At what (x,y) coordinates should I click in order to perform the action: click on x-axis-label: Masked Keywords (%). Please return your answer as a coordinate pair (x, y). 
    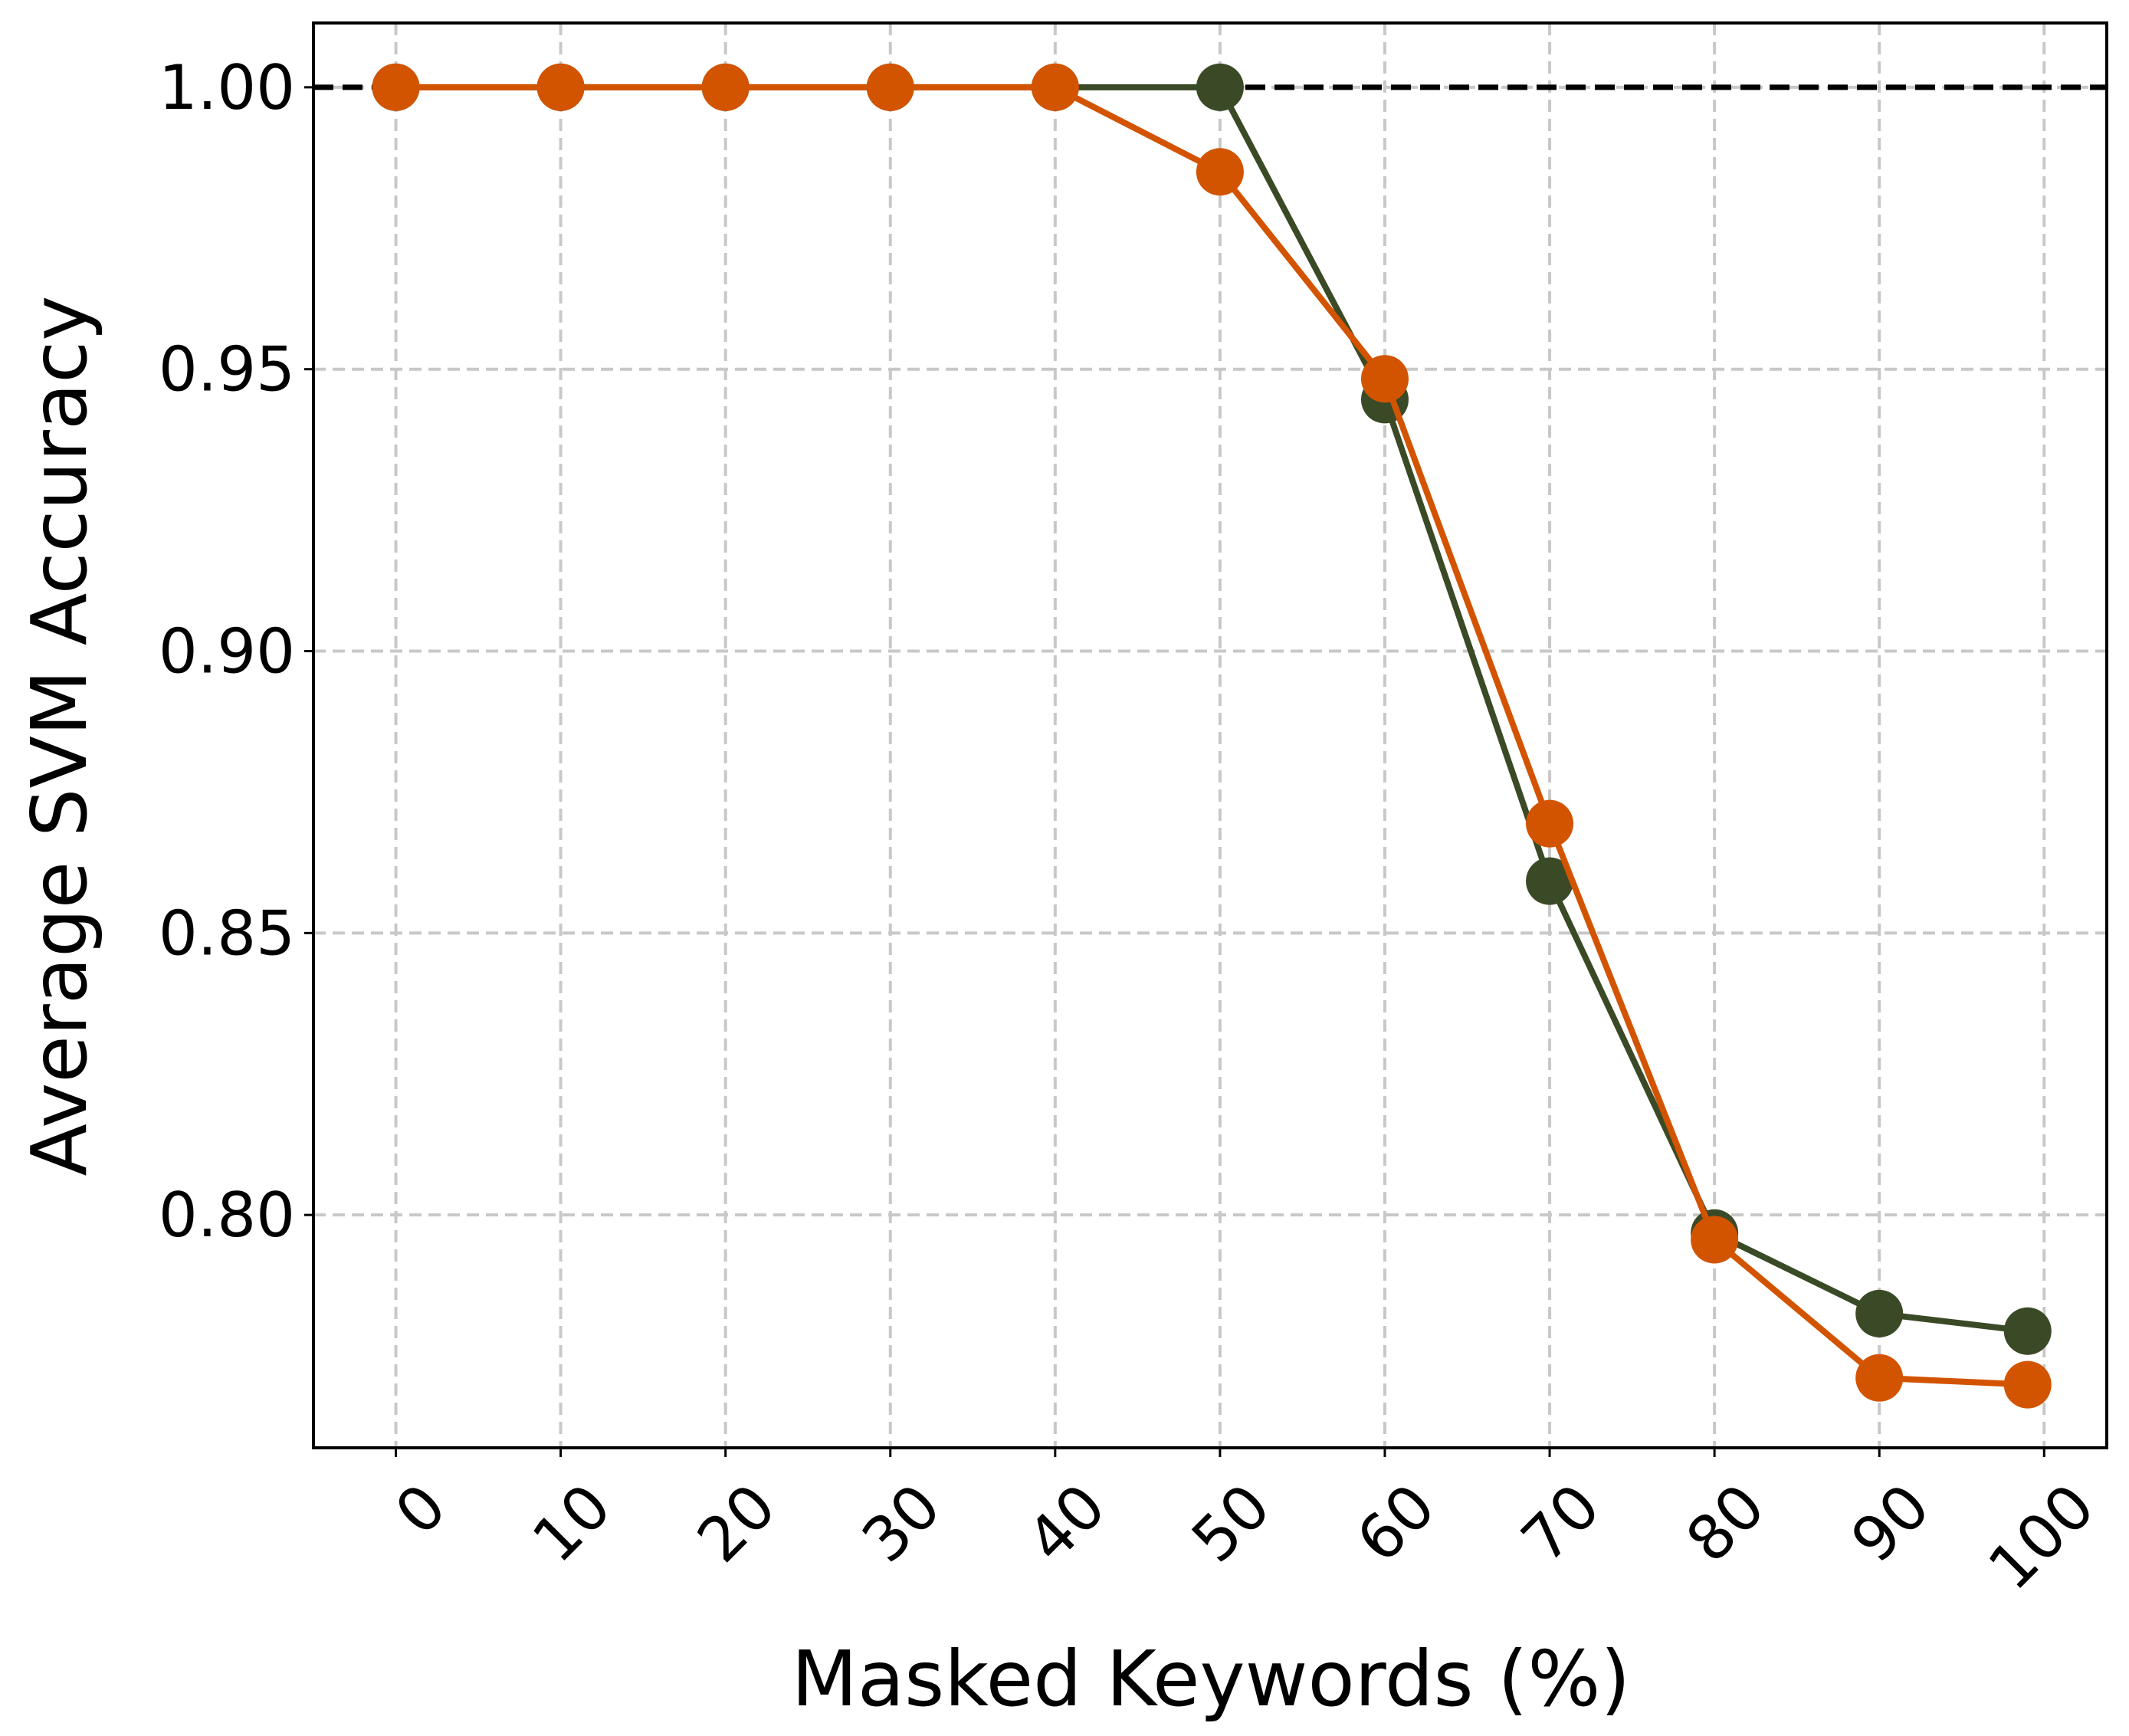
    Looking at the image, I should click on (1211, 1679).